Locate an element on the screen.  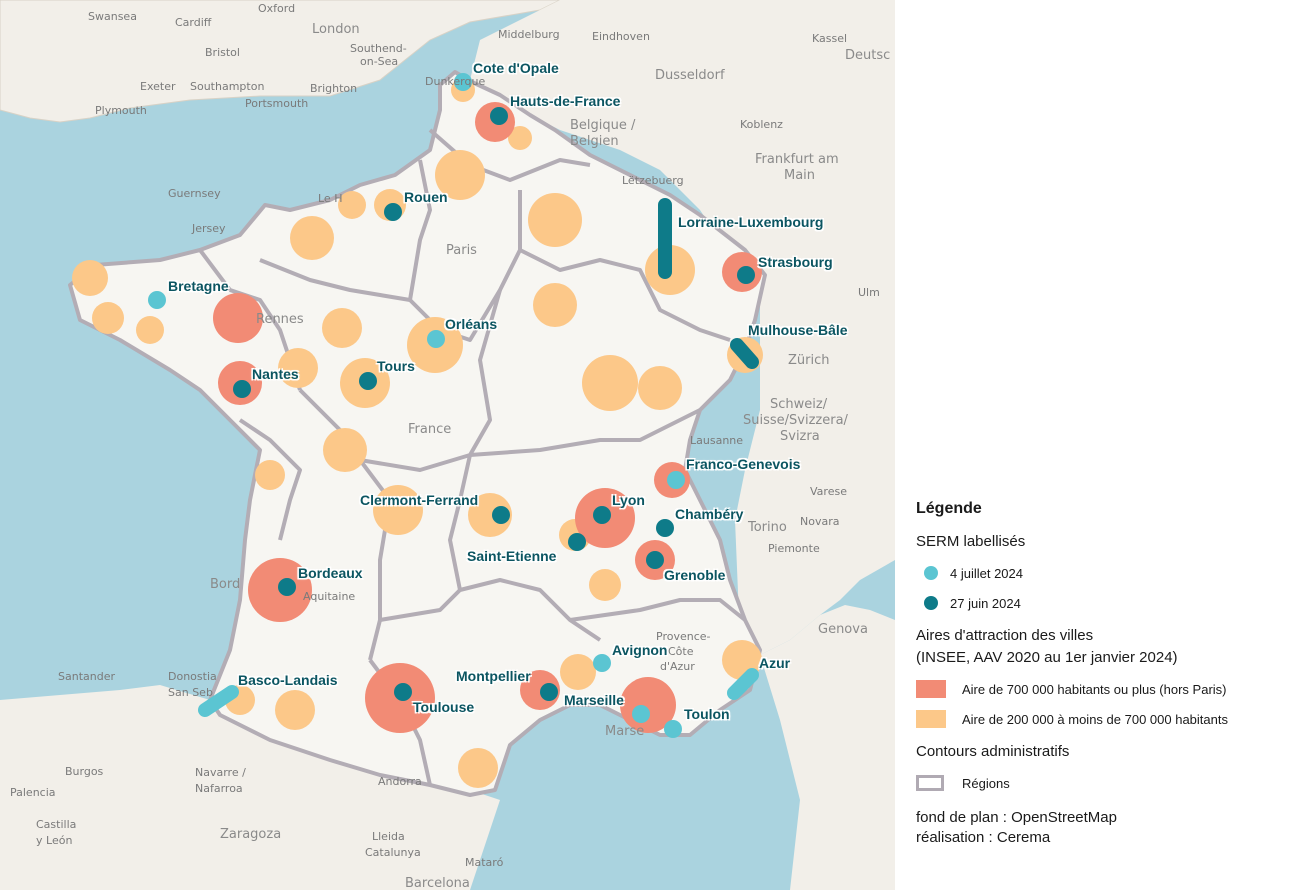
map-label-dusseldorf: Dusseldorf is located at coordinates (690, 75).